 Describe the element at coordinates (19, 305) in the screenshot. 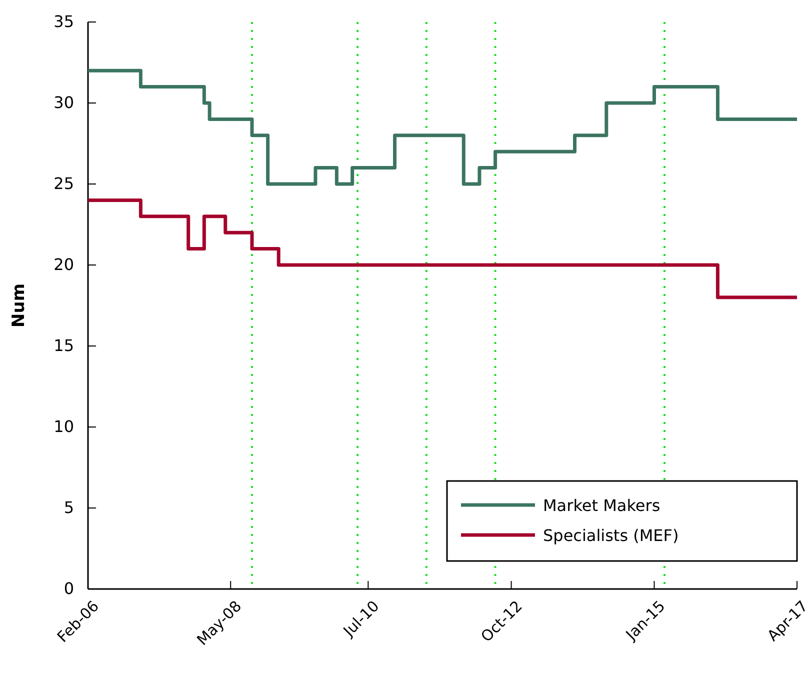

I see `y-axis-title: Num` at that location.